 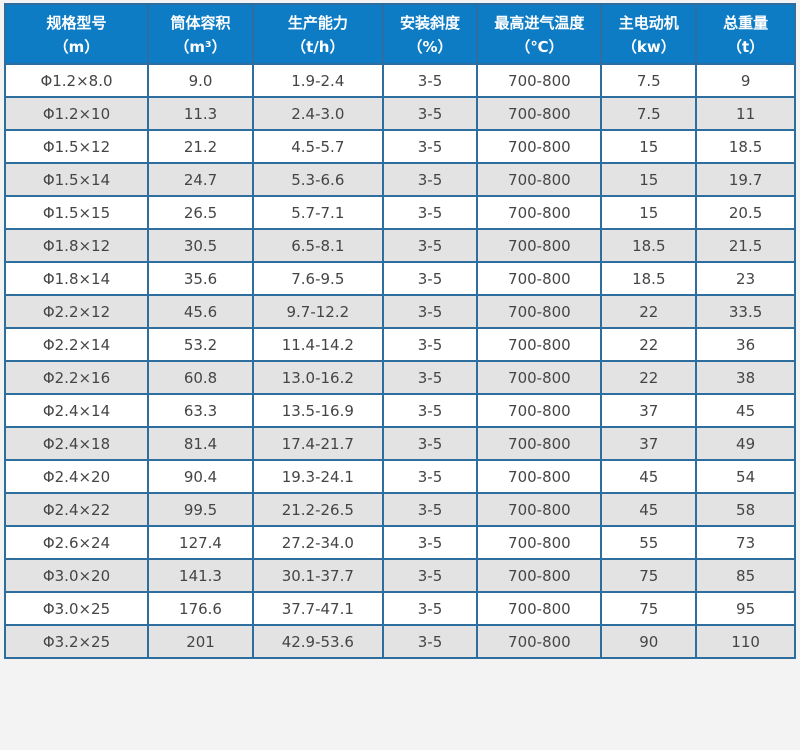 I want to click on value-cell: 27.2-34.0, so click(x=318, y=542).